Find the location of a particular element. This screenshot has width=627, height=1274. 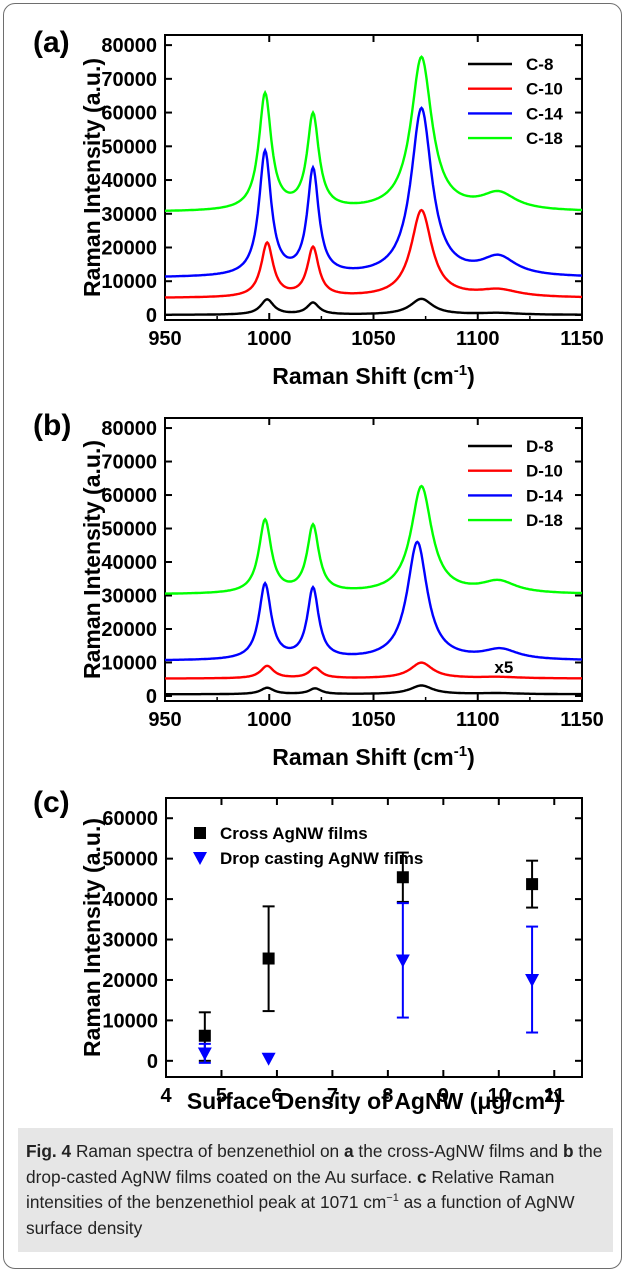

x-tick-label: 4 is located at coordinates (166, 1096).